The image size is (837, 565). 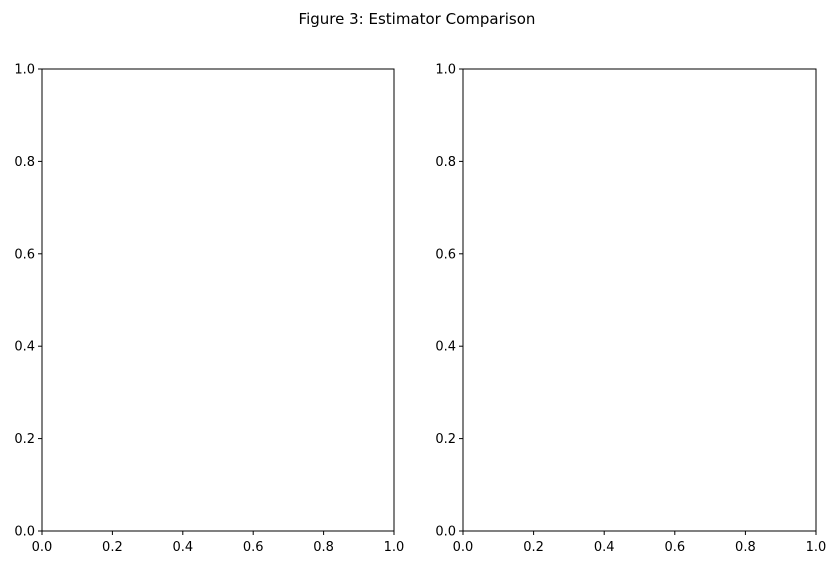 What do you see at coordinates (42, 547) in the screenshot?
I see `left-x-tick-label: 0.0` at bounding box center [42, 547].